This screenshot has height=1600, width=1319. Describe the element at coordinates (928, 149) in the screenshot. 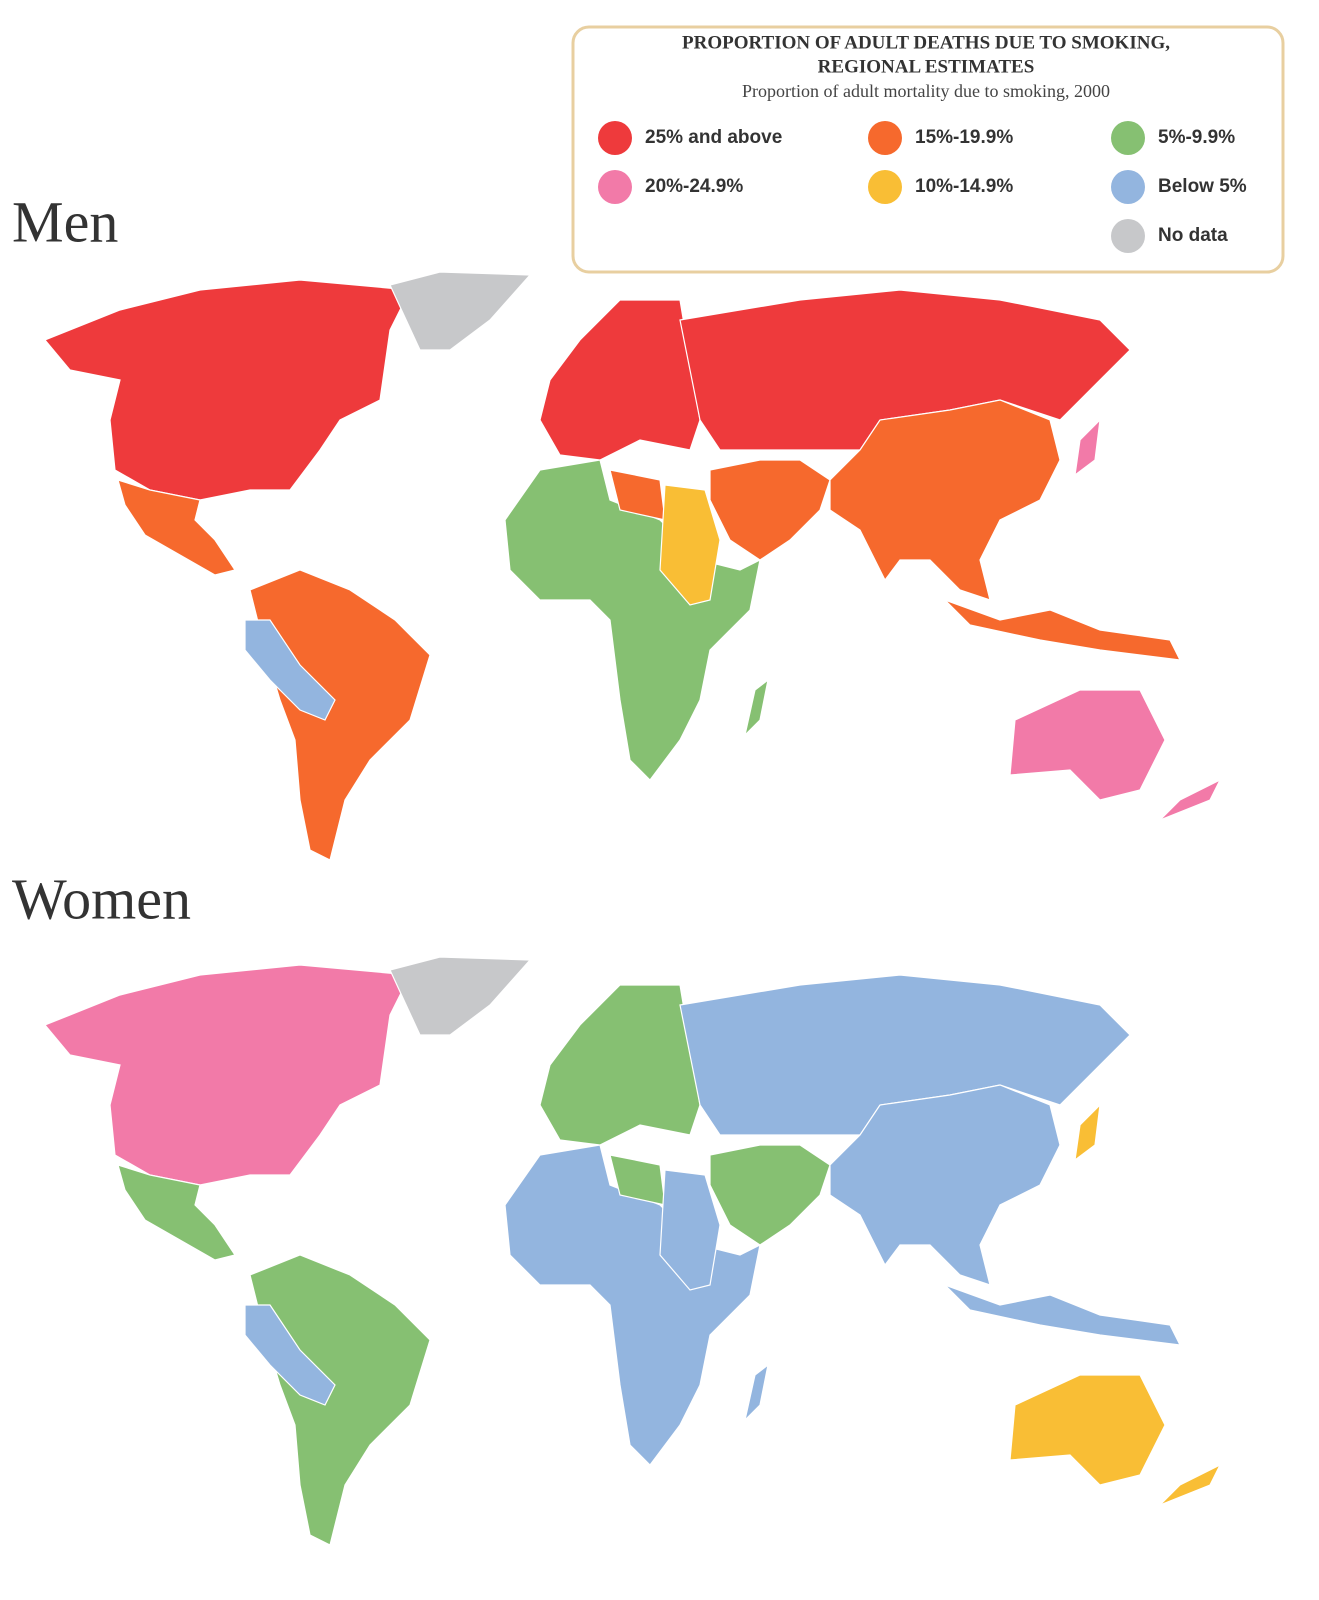

I see `legend-box` at that location.